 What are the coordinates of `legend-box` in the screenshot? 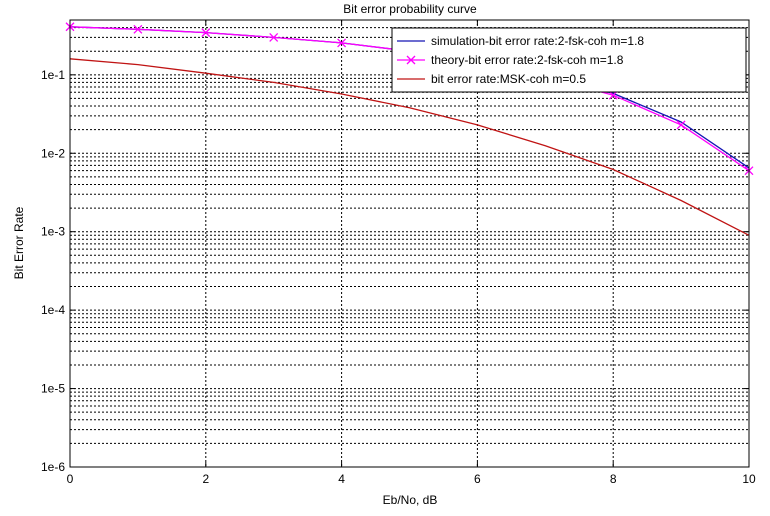 It's located at (569, 60).